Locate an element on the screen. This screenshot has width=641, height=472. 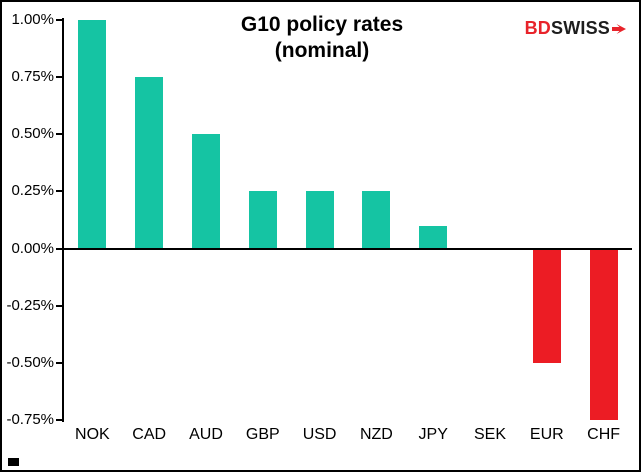
y-tick-label: 1.00% is located at coordinates (32, 19).